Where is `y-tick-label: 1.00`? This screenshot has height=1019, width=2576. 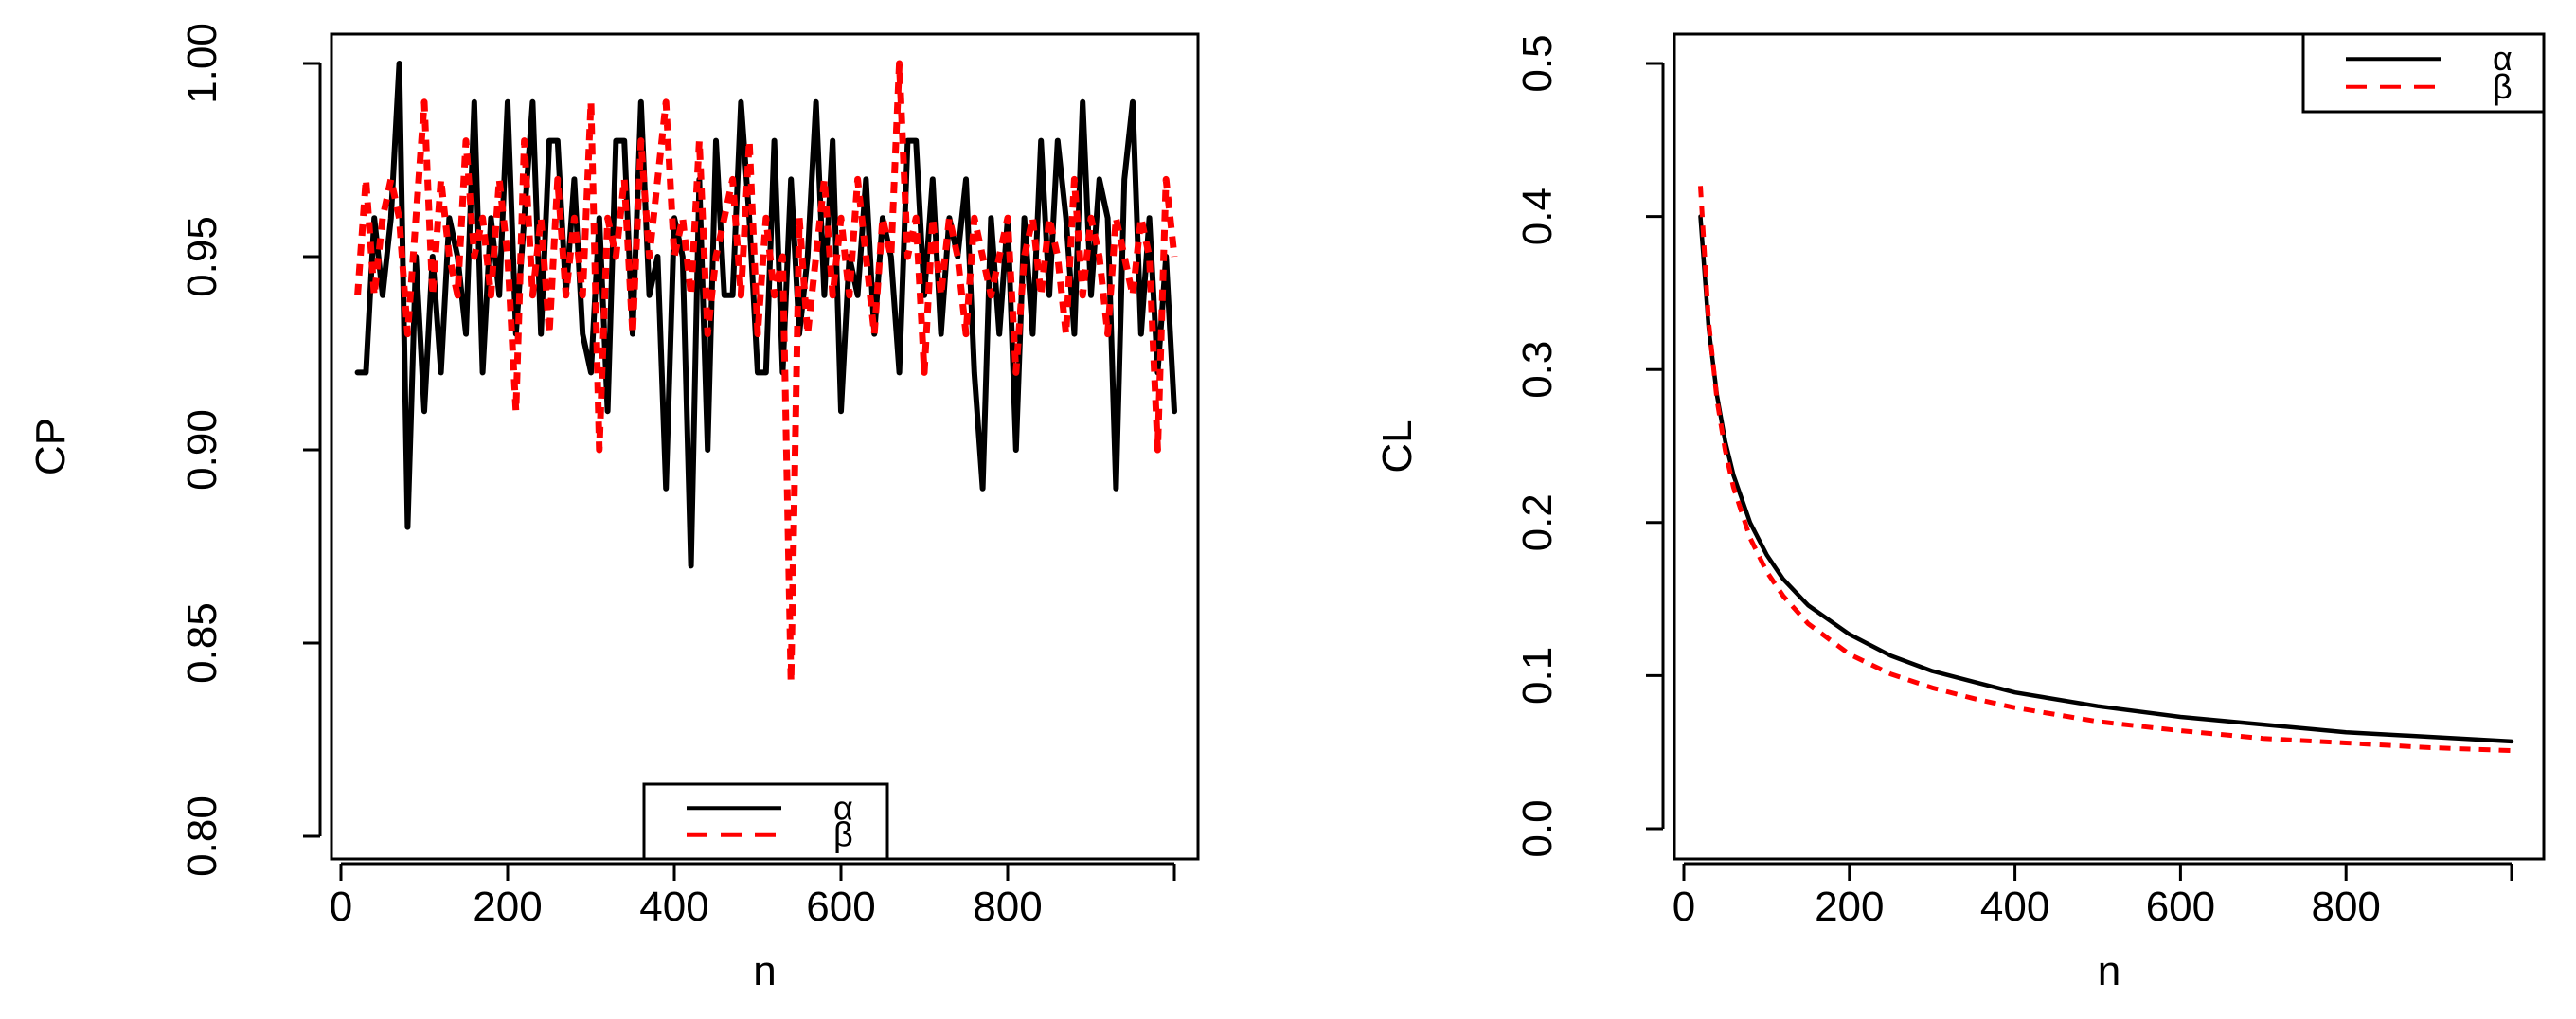 y-tick-label: 1.00 is located at coordinates (202, 63).